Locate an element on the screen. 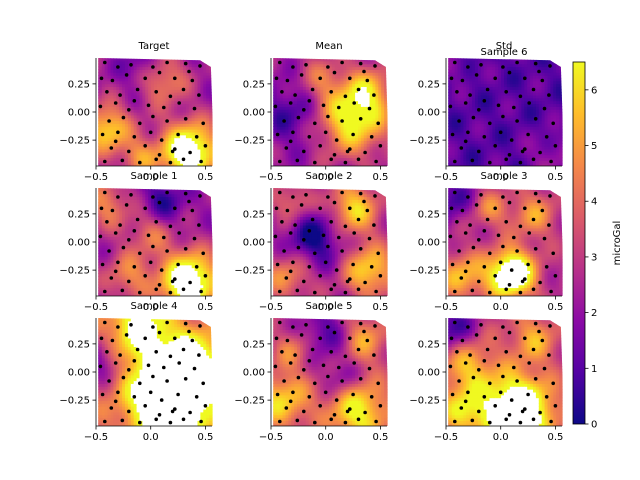 The image size is (640, 480). panel-1: −0.5 0.0 0.5 0.25 0.00 −0.25 Target is located at coordinates (136, 112).